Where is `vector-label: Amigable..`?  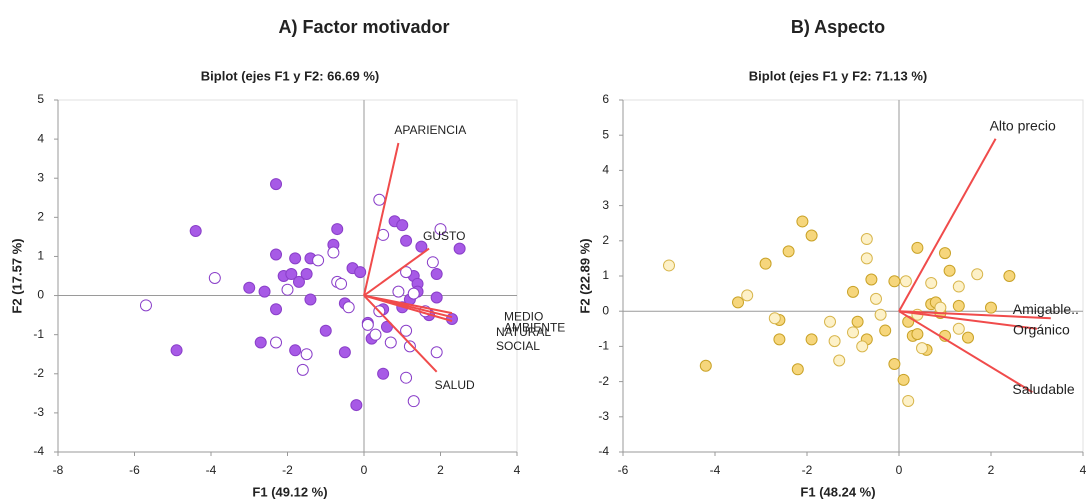
vector-label: Amigable.. is located at coordinates (1046, 309).